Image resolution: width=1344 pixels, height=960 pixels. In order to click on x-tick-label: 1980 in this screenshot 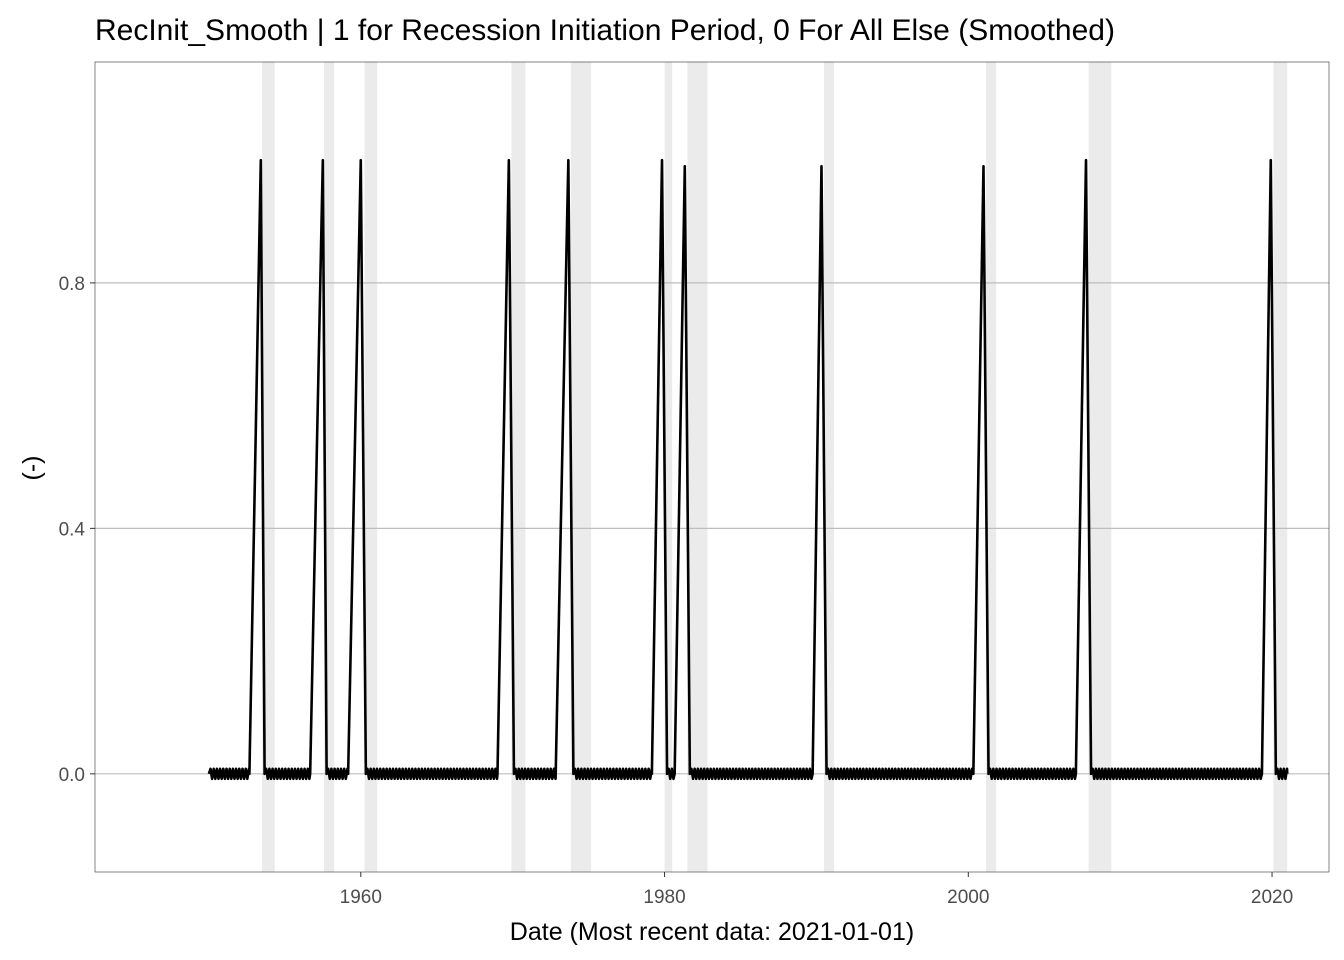, I will do `click(664, 897)`.